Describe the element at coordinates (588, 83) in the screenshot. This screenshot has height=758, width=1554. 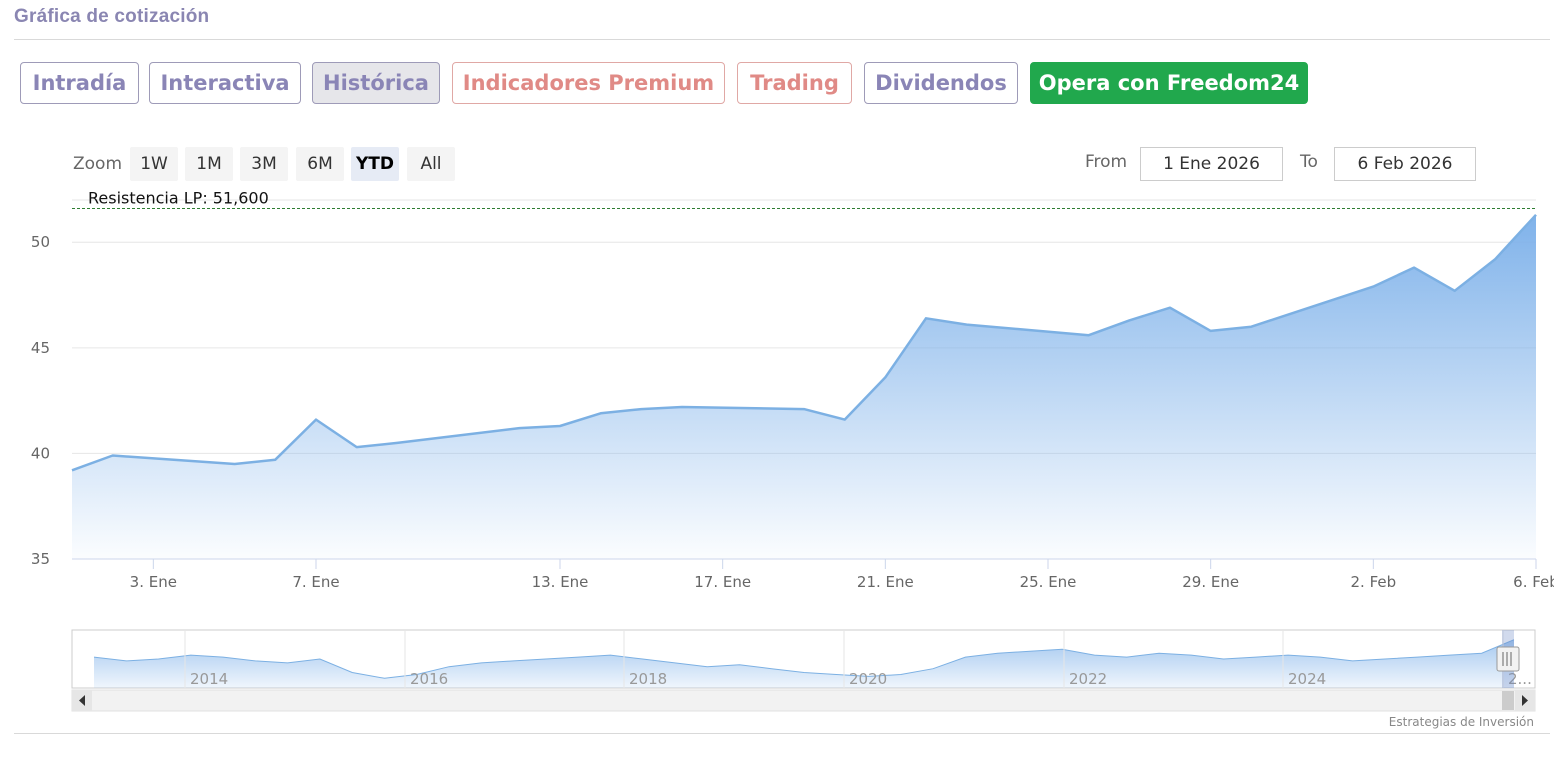
I see `tab-indicadores-premium: Indicadores Premium` at that location.